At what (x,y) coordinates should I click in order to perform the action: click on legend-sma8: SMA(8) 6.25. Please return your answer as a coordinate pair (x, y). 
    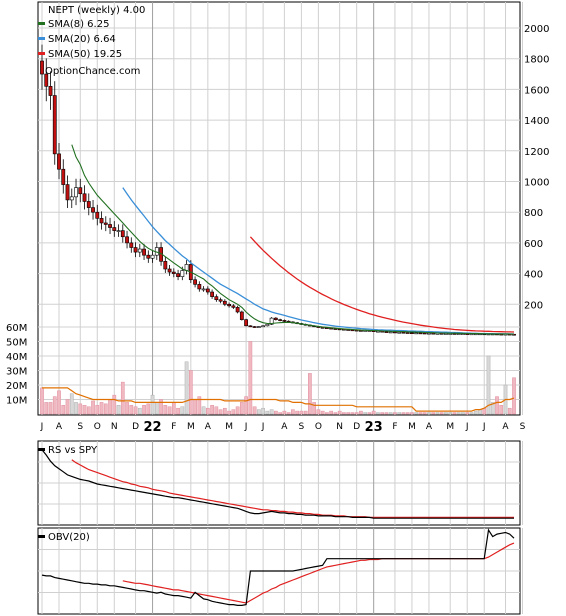
    Looking at the image, I should click on (78, 24).